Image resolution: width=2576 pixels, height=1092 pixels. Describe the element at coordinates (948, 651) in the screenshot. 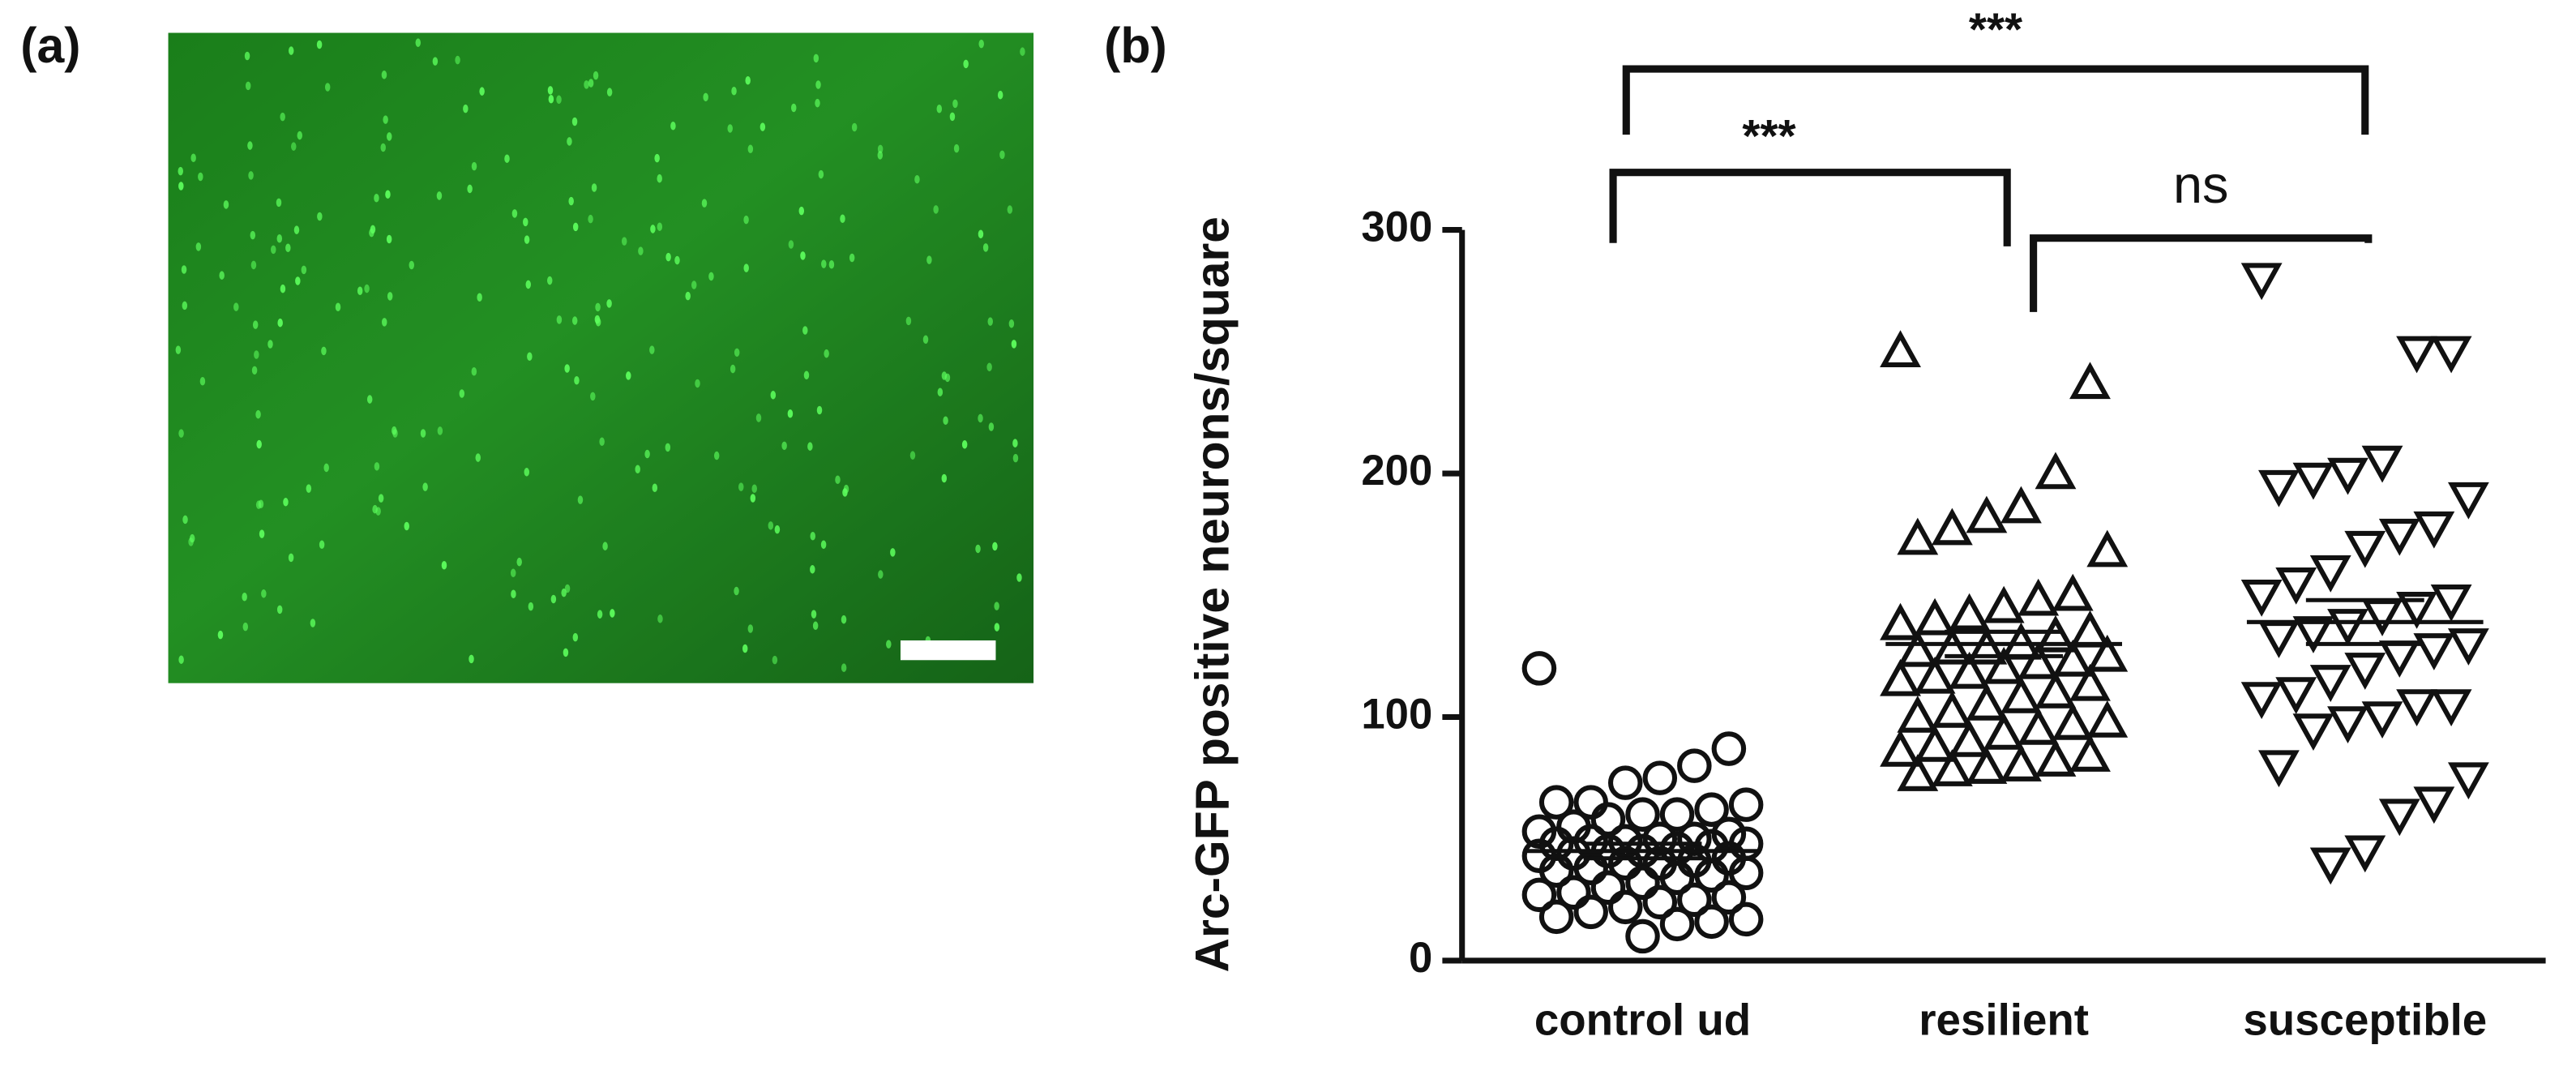

I see `scale-bar` at that location.